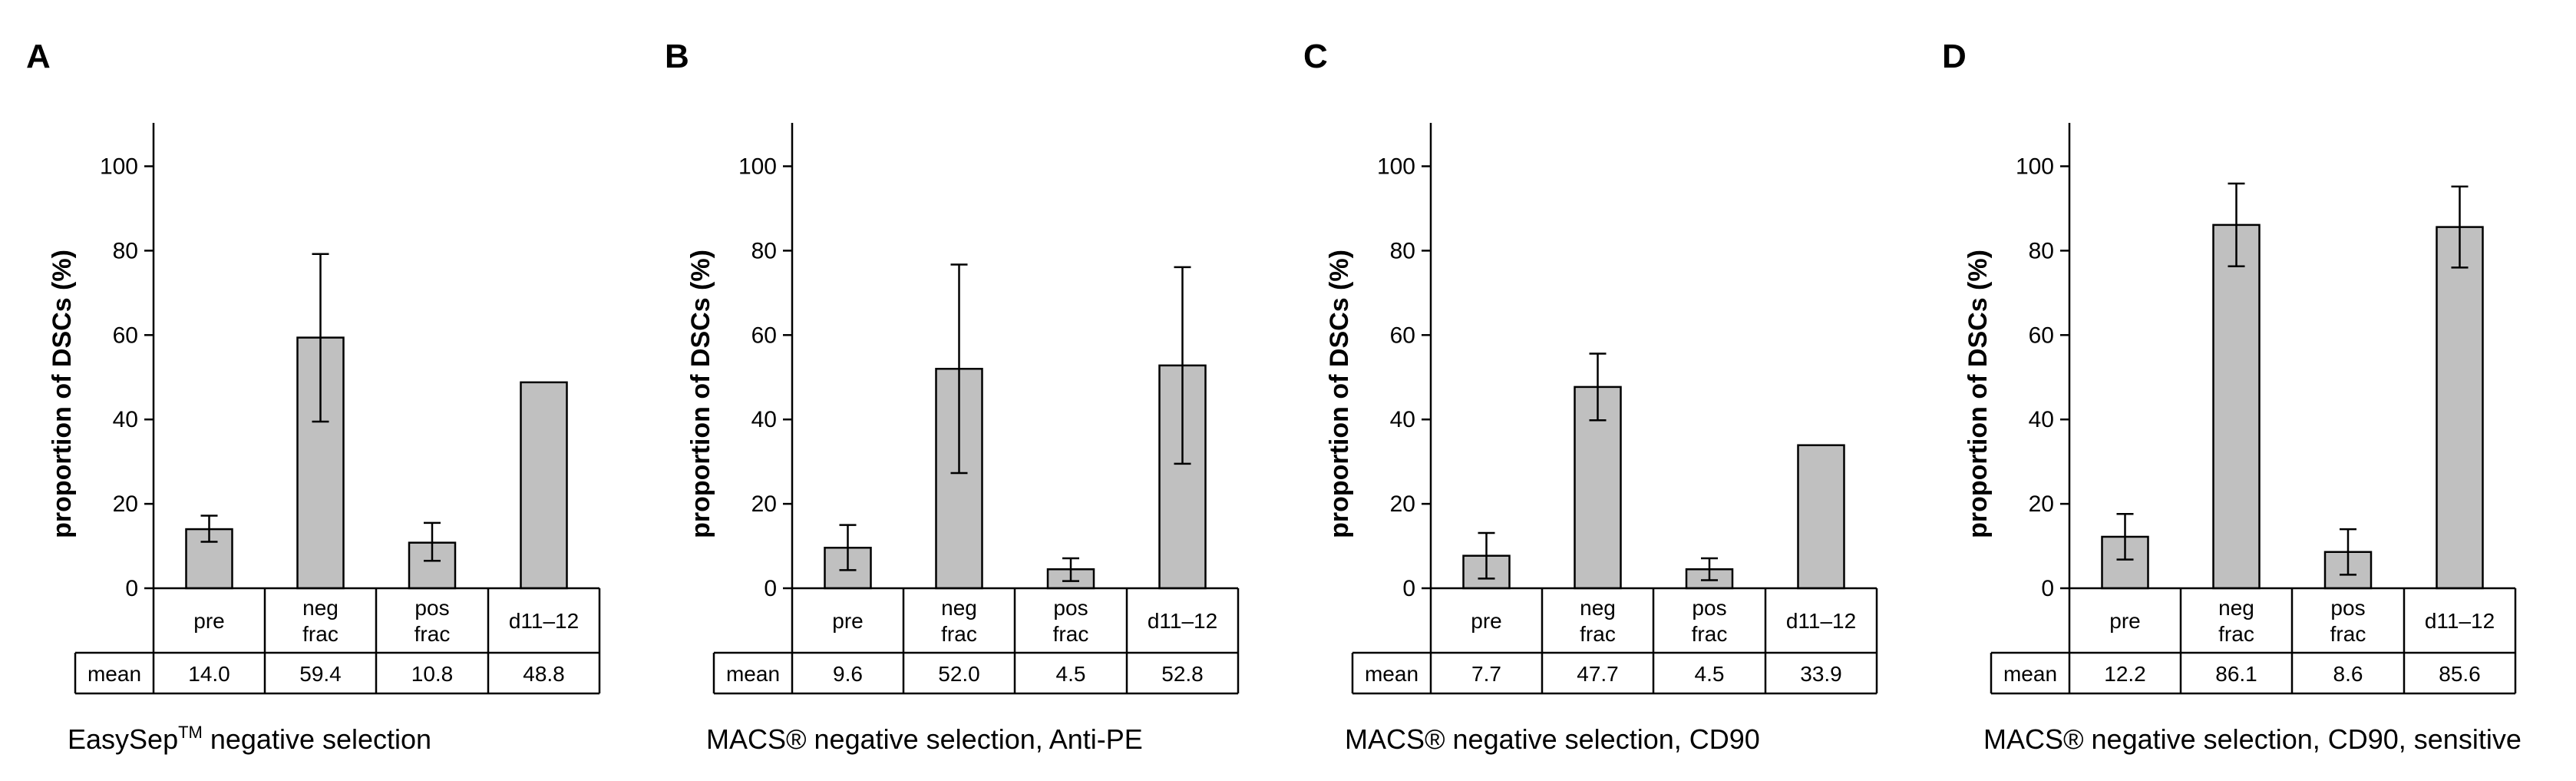 The height and width of the screenshot is (781, 2576). What do you see at coordinates (432, 674) in the screenshot?
I see `mean-value: 10.8` at bounding box center [432, 674].